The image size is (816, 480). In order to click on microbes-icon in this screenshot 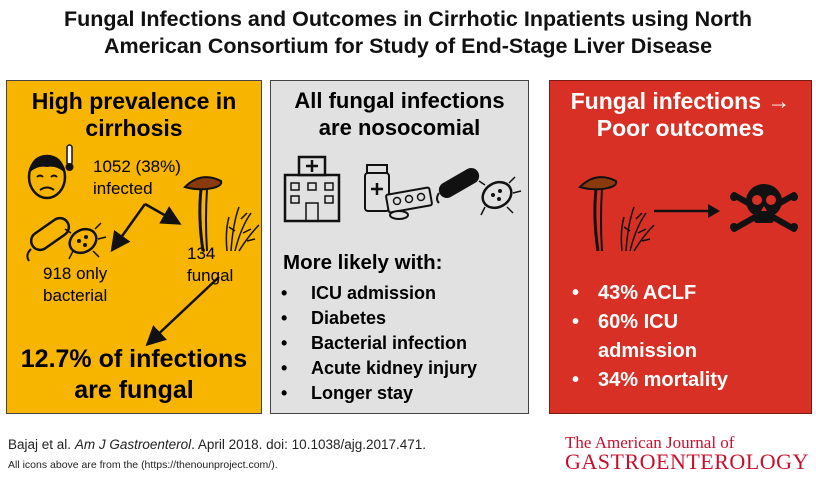, I will do `click(479, 191)`.